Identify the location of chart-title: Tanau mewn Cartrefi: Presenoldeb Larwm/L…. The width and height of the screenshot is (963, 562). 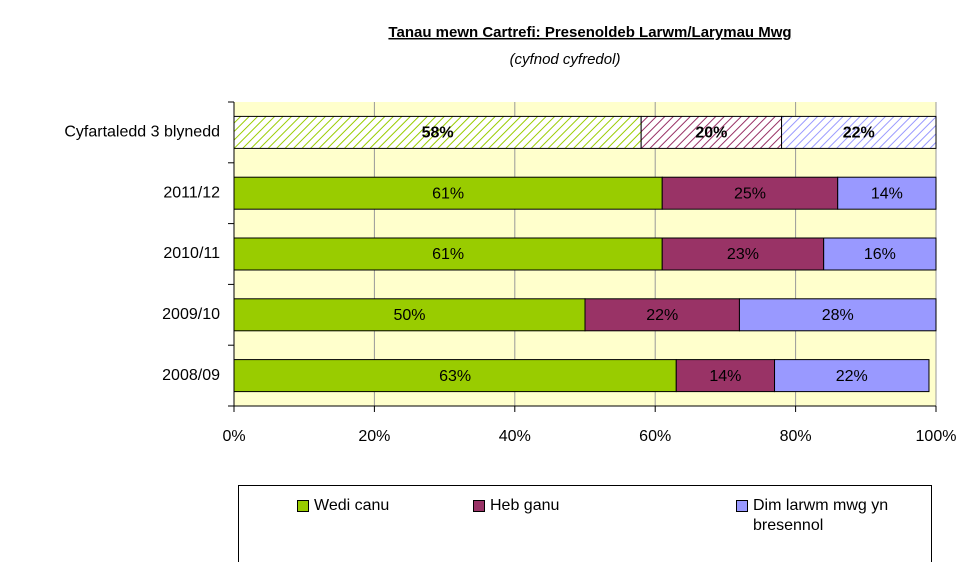
(589, 32).